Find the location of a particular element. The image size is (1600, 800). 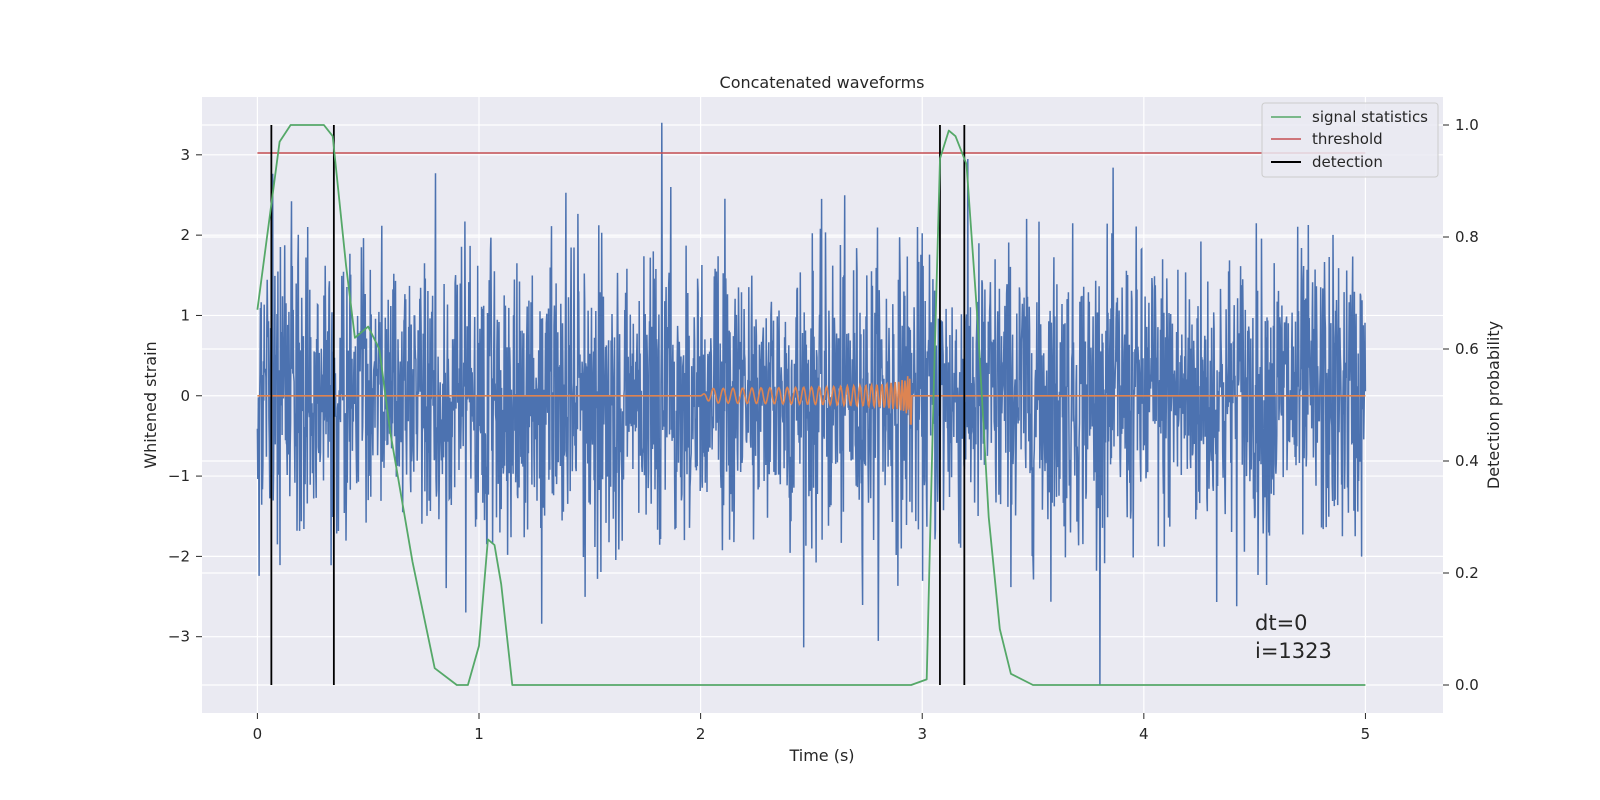

y-left-tick-label: −3 is located at coordinates (179, 637).